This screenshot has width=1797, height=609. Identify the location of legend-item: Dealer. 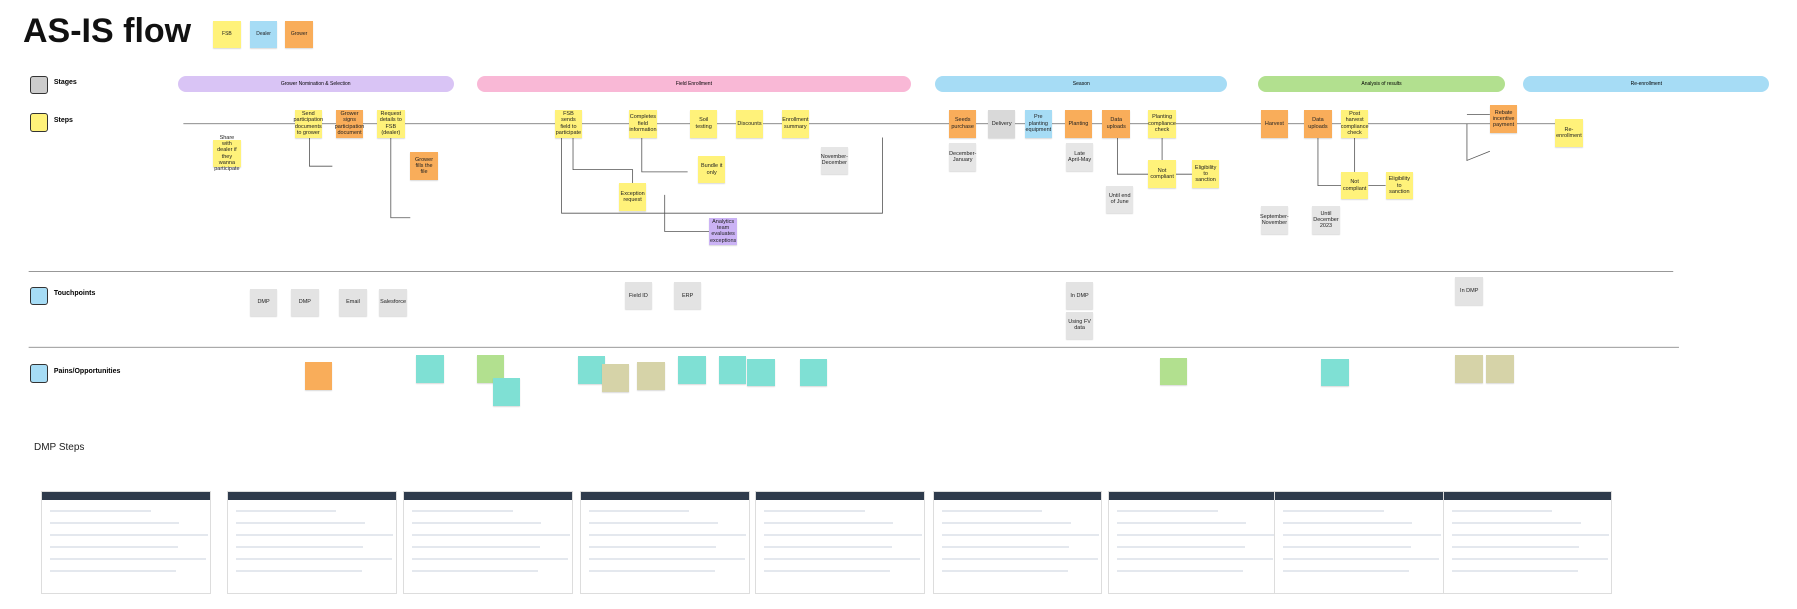
(263, 34).